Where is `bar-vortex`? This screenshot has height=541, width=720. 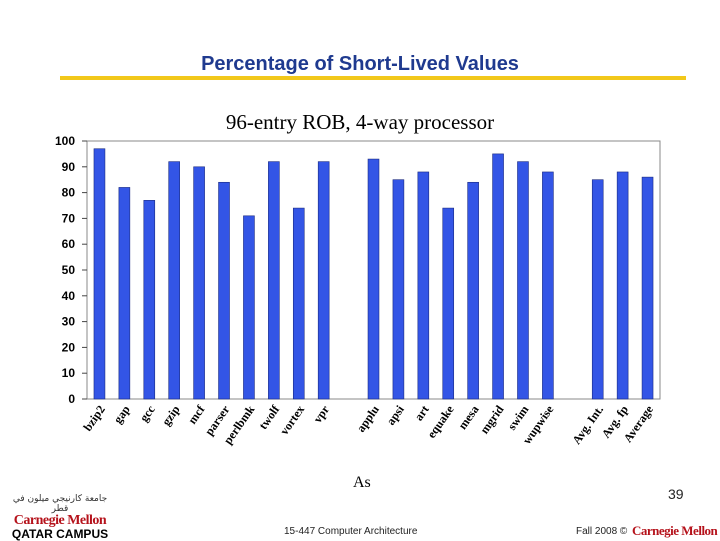 bar-vortex is located at coordinates (298, 303).